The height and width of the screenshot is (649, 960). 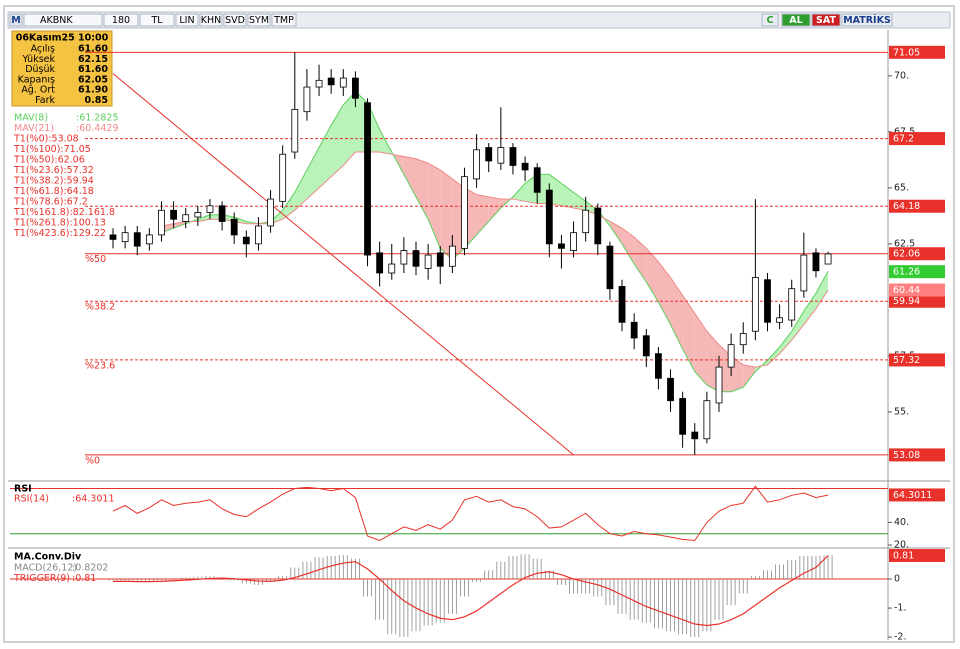 What do you see at coordinates (906, 360) in the screenshot?
I see `value-box-label: 57.32` at bounding box center [906, 360].